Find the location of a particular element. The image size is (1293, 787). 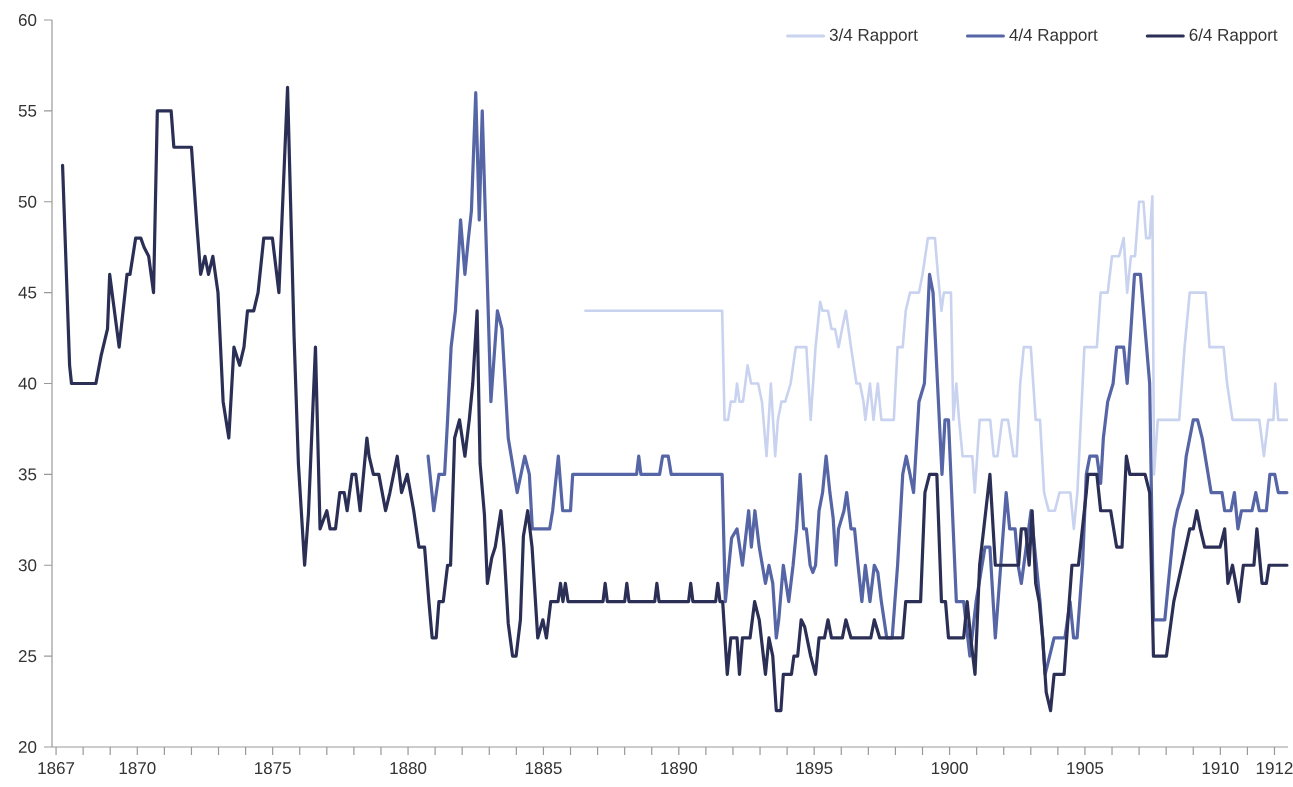

legend-label: 6/4 Rapport is located at coordinates (1233, 36).